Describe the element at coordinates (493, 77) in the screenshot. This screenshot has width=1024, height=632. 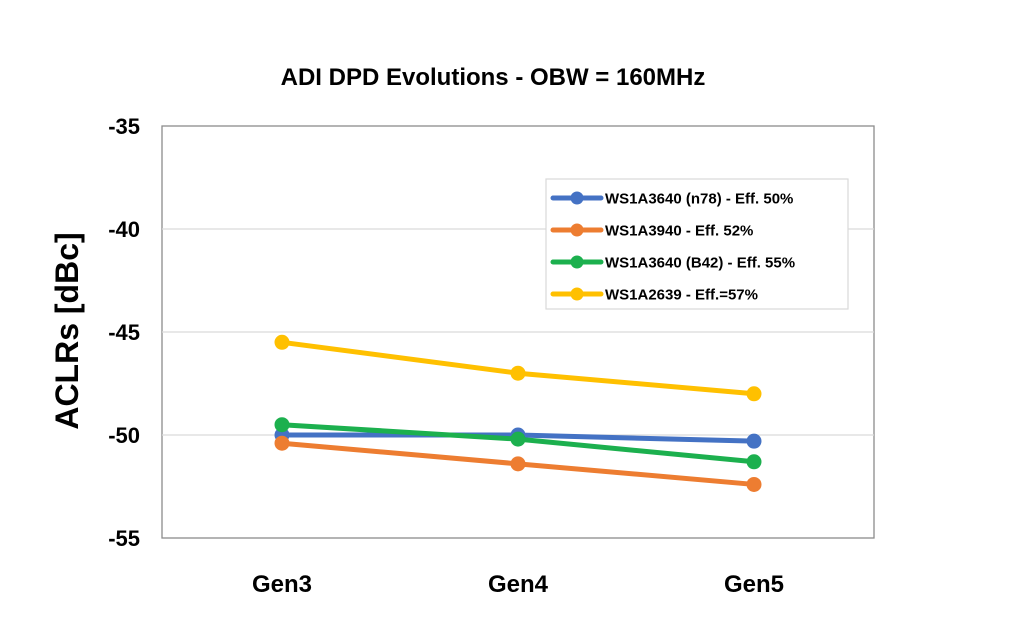
I see `chart-title: ADI DPD Evolutions - OBW = 160MHz` at that location.